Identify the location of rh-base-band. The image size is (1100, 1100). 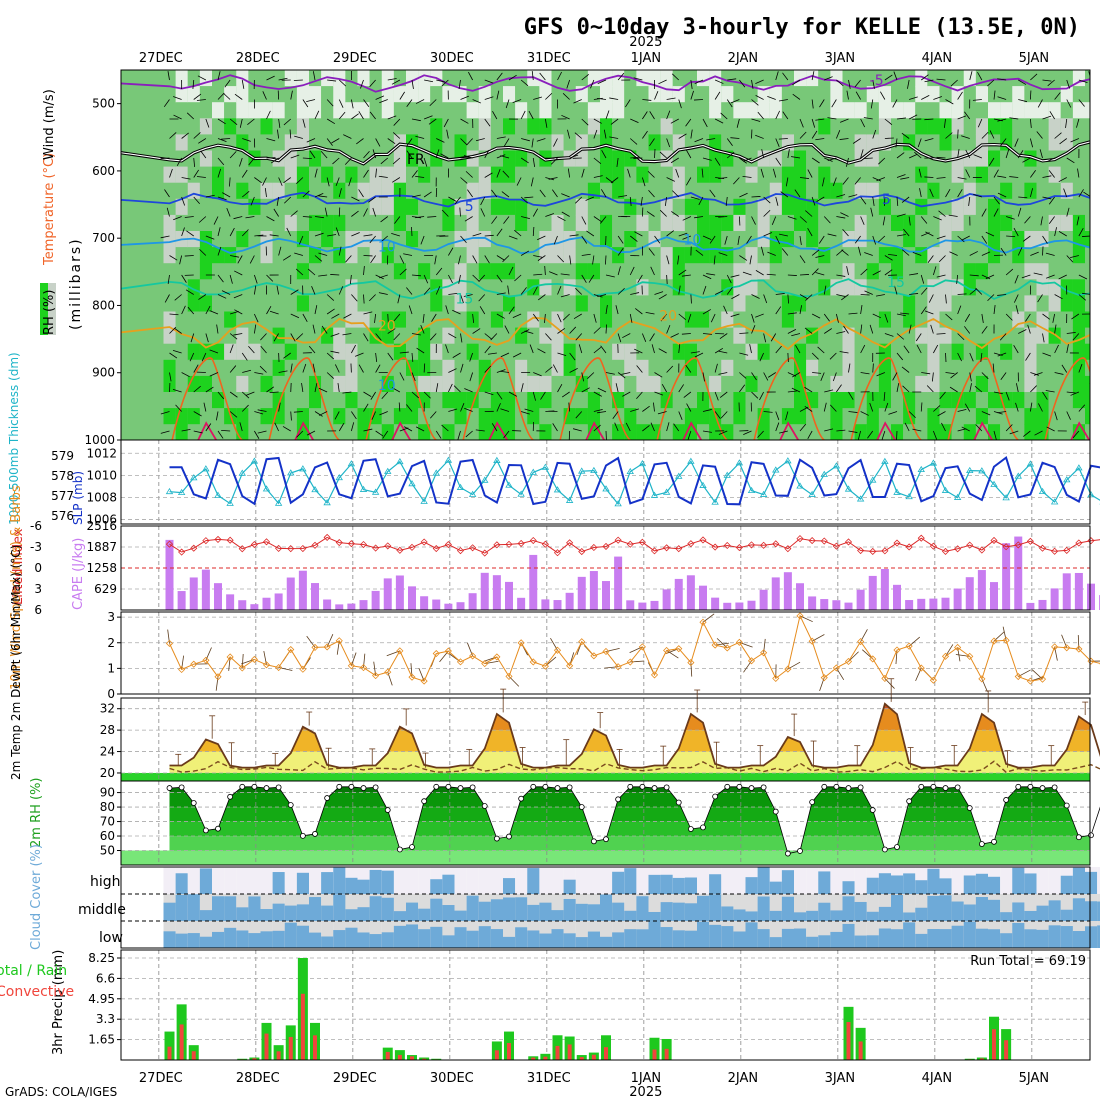
(605, 857).